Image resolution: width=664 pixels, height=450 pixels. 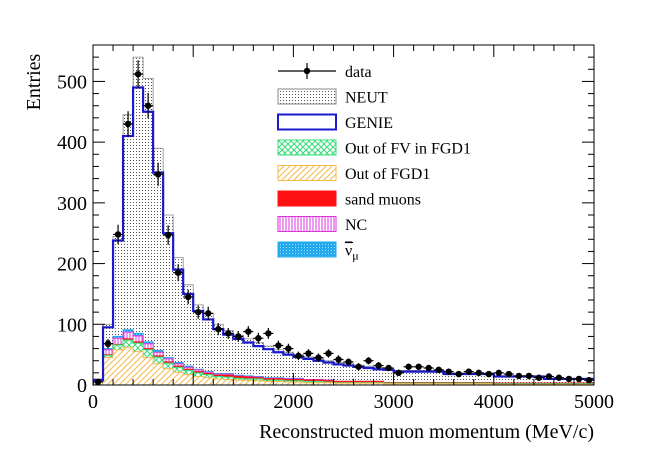 I want to click on legend-nc-swatch, so click(x=307, y=224).